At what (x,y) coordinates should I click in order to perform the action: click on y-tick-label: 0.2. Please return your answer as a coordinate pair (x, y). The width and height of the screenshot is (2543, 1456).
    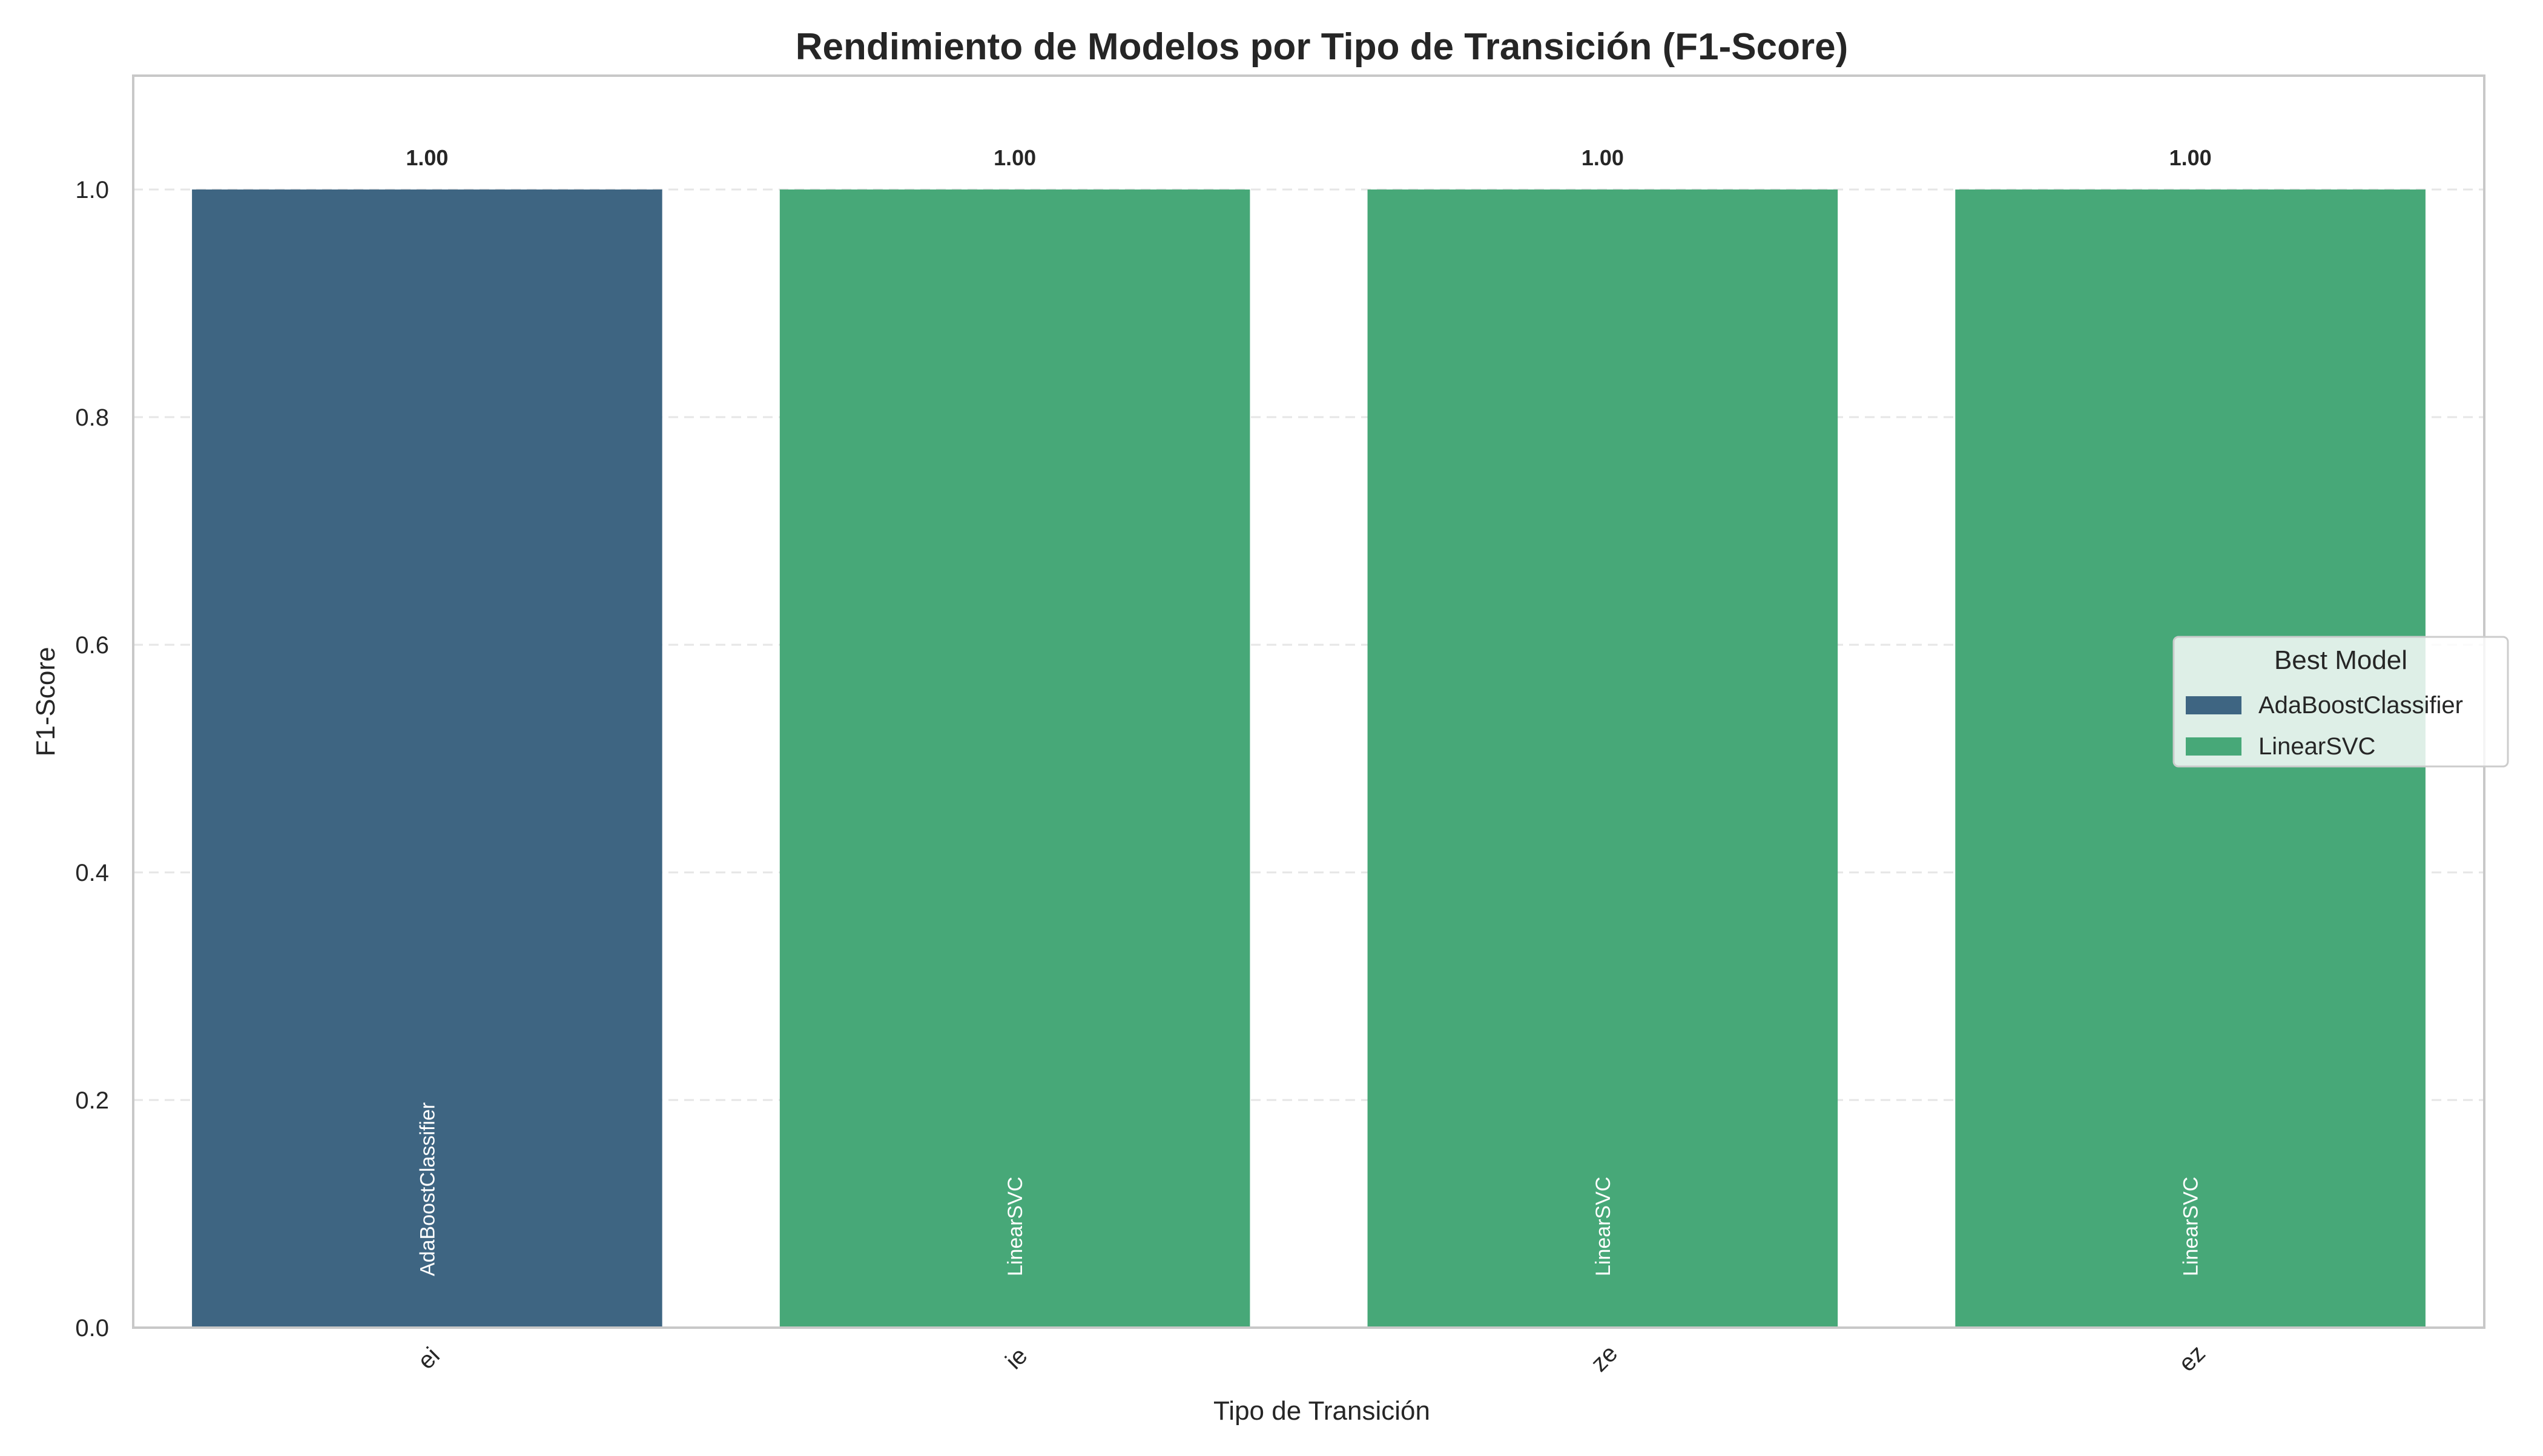
    Looking at the image, I should click on (92, 1100).